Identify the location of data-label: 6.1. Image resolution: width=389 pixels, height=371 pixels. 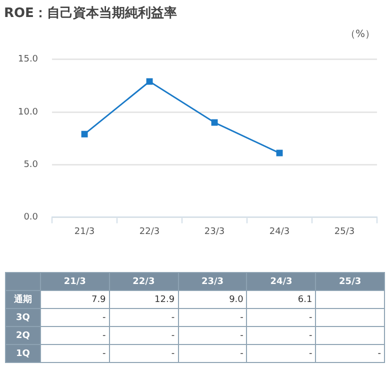
(281, 299).